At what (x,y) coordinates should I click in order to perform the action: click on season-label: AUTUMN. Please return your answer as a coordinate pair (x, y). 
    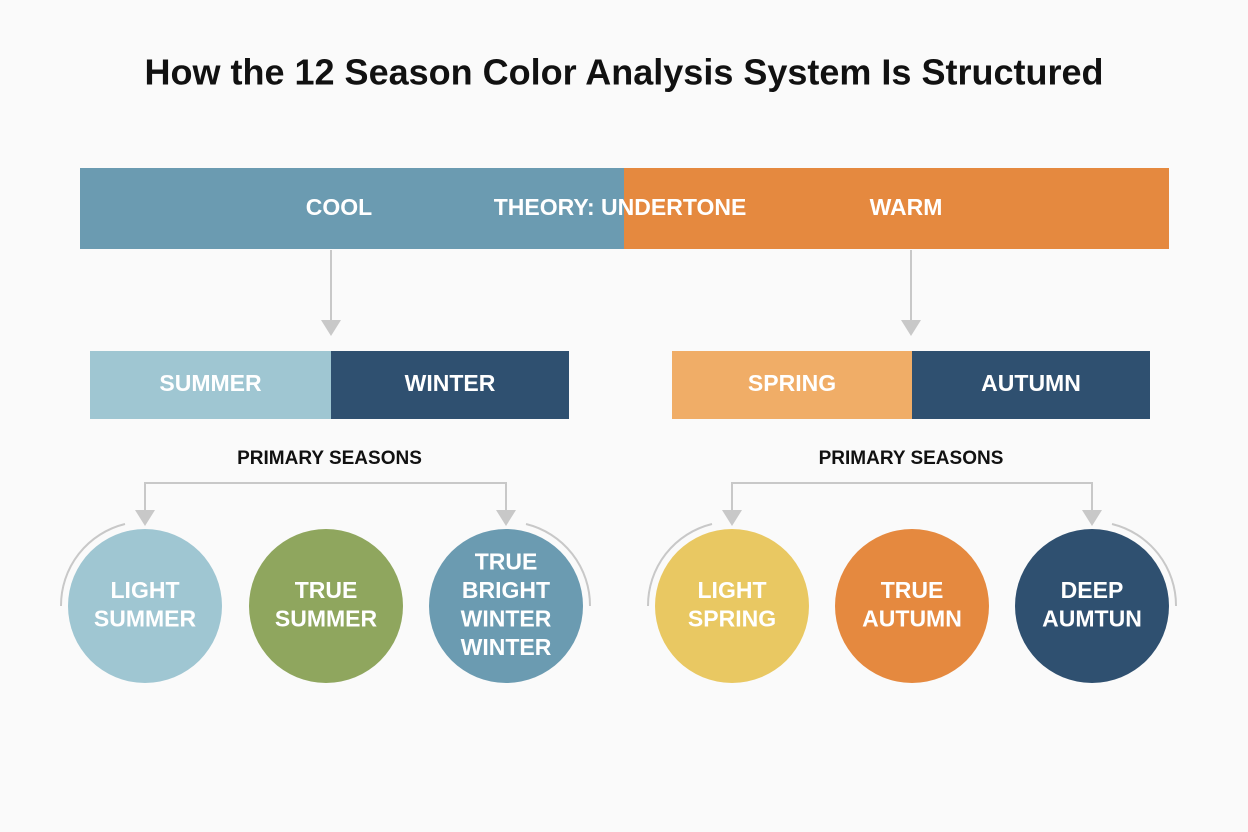
    Looking at the image, I should click on (1031, 383).